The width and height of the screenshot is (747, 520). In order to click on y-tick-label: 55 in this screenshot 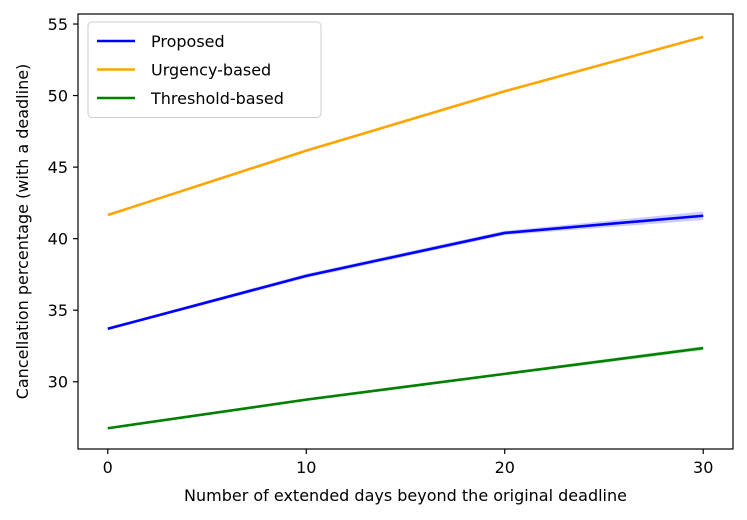, I will do `click(58, 24)`.